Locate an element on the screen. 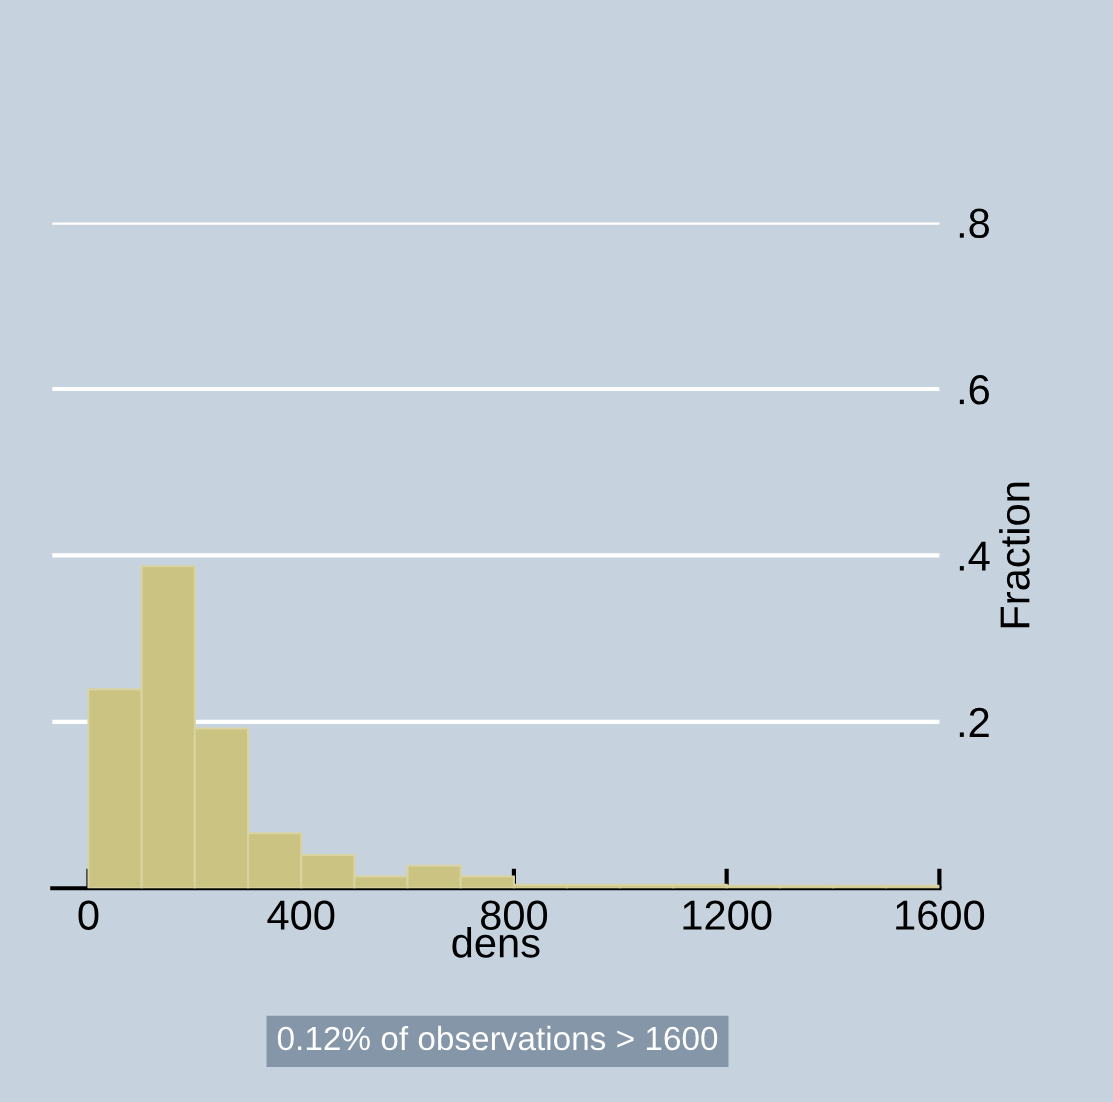  text: 0.12% of observations > 1600 is located at coordinates (497, 1038).